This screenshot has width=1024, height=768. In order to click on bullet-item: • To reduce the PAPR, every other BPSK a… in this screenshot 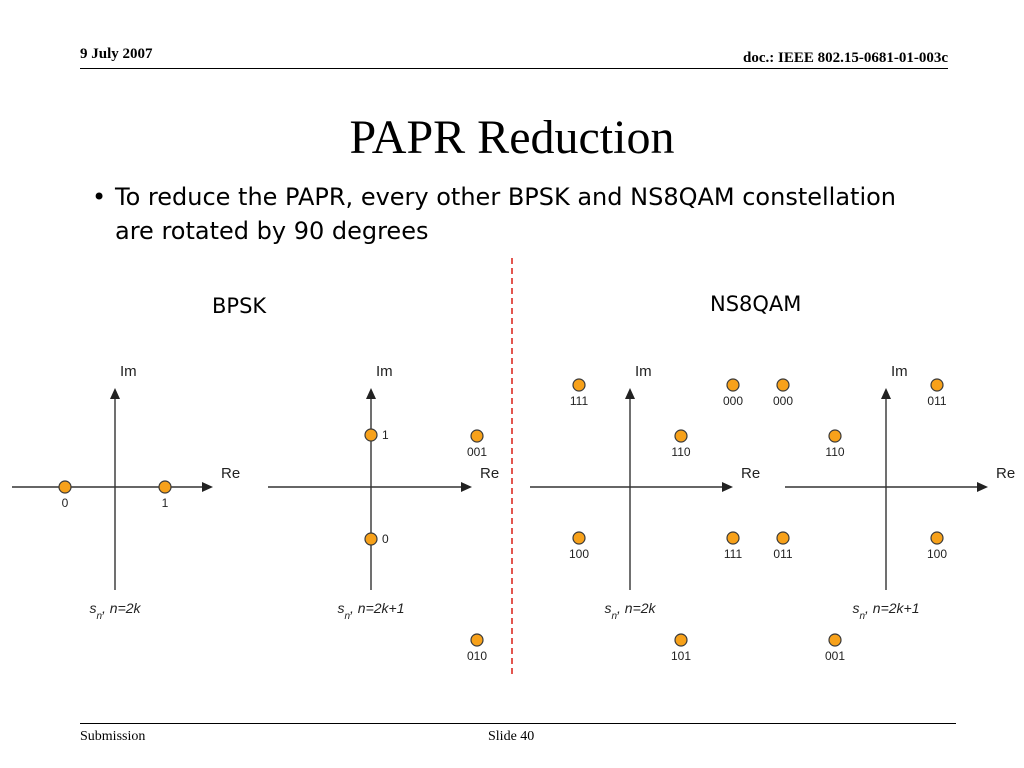, I will do `click(502, 214)`.